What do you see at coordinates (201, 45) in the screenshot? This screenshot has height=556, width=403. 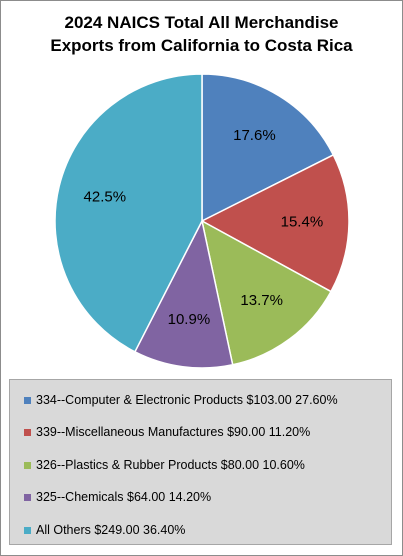 I see `chart-title-line-2: Exports from California to Costa Rica` at bounding box center [201, 45].